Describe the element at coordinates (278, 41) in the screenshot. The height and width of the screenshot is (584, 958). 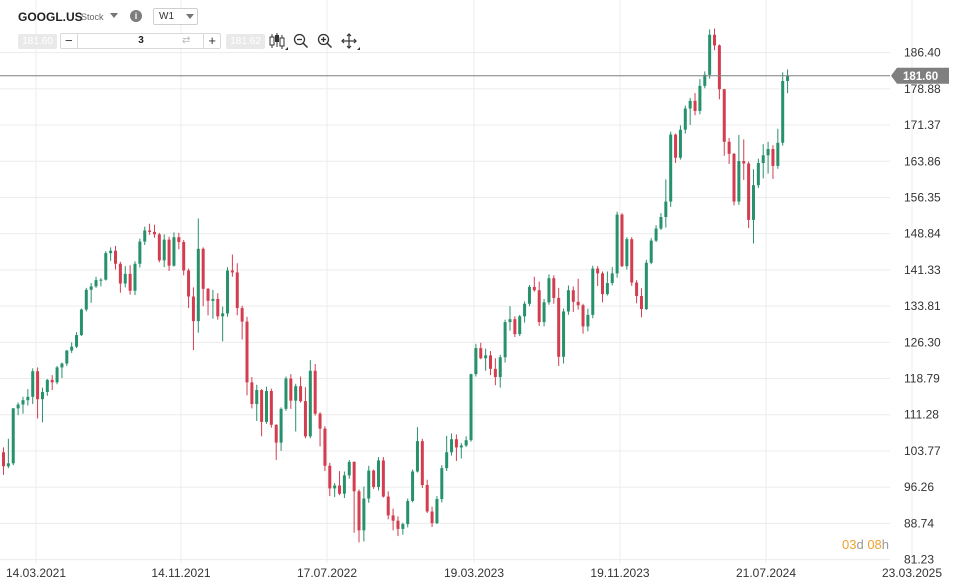
I see `candlestick-icon` at that location.